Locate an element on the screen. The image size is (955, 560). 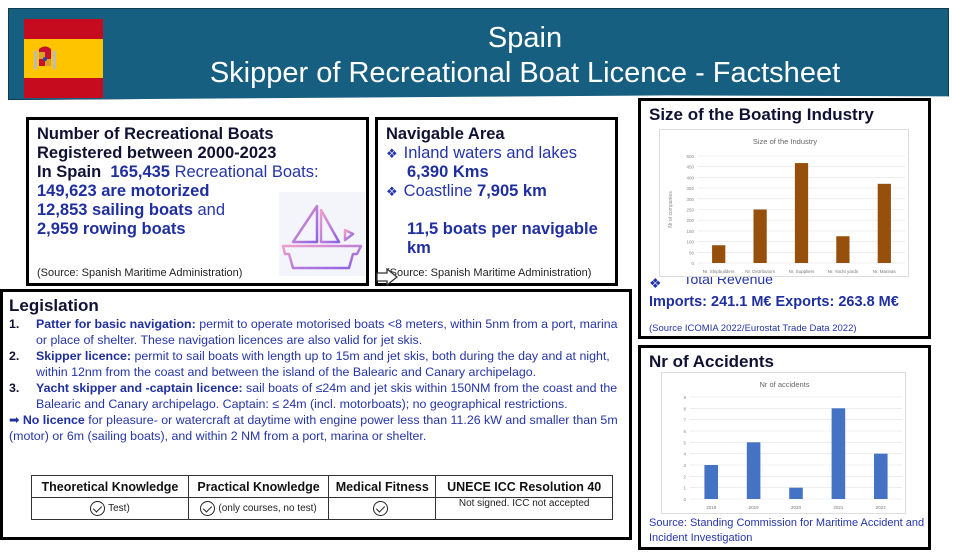
accidents-heading: Nr of Accidents is located at coordinates (712, 361).